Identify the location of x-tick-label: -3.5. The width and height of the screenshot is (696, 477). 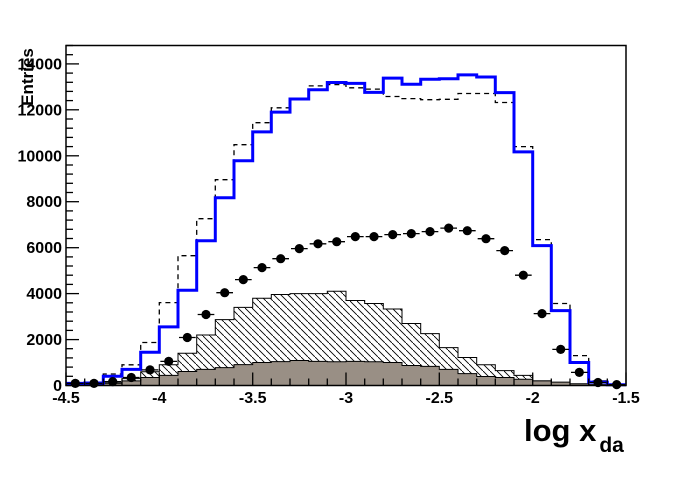
(253, 398).